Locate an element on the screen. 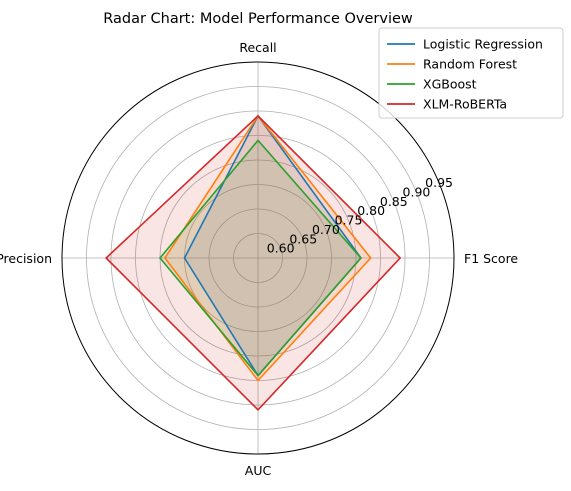 The image size is (571, 491). chart-title: Radar Chart: Model Performance Overview is located at coordinates (258, 19).